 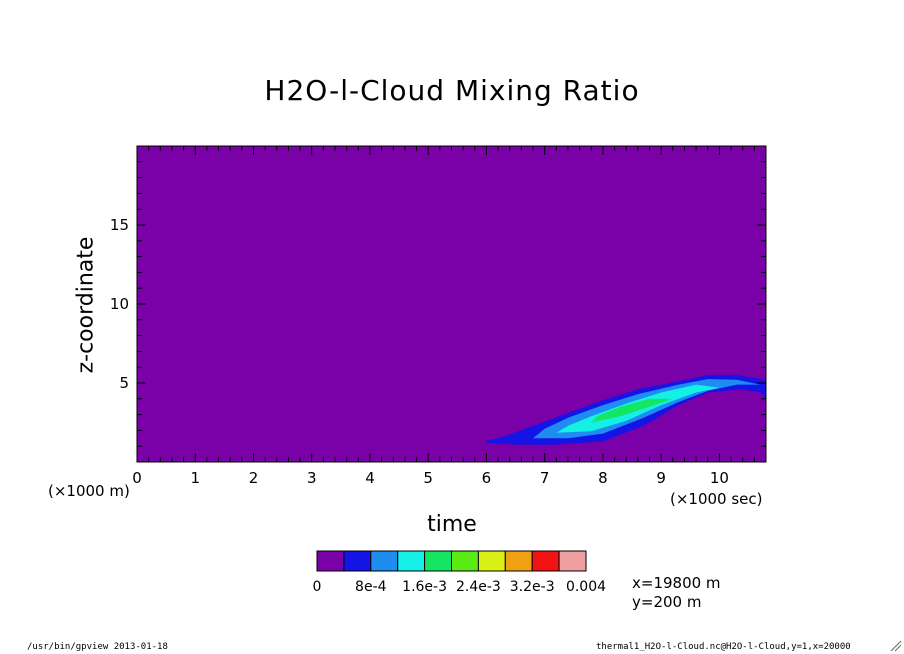 I want to click on x-tick-label: 6, so click(x=487, y=478).